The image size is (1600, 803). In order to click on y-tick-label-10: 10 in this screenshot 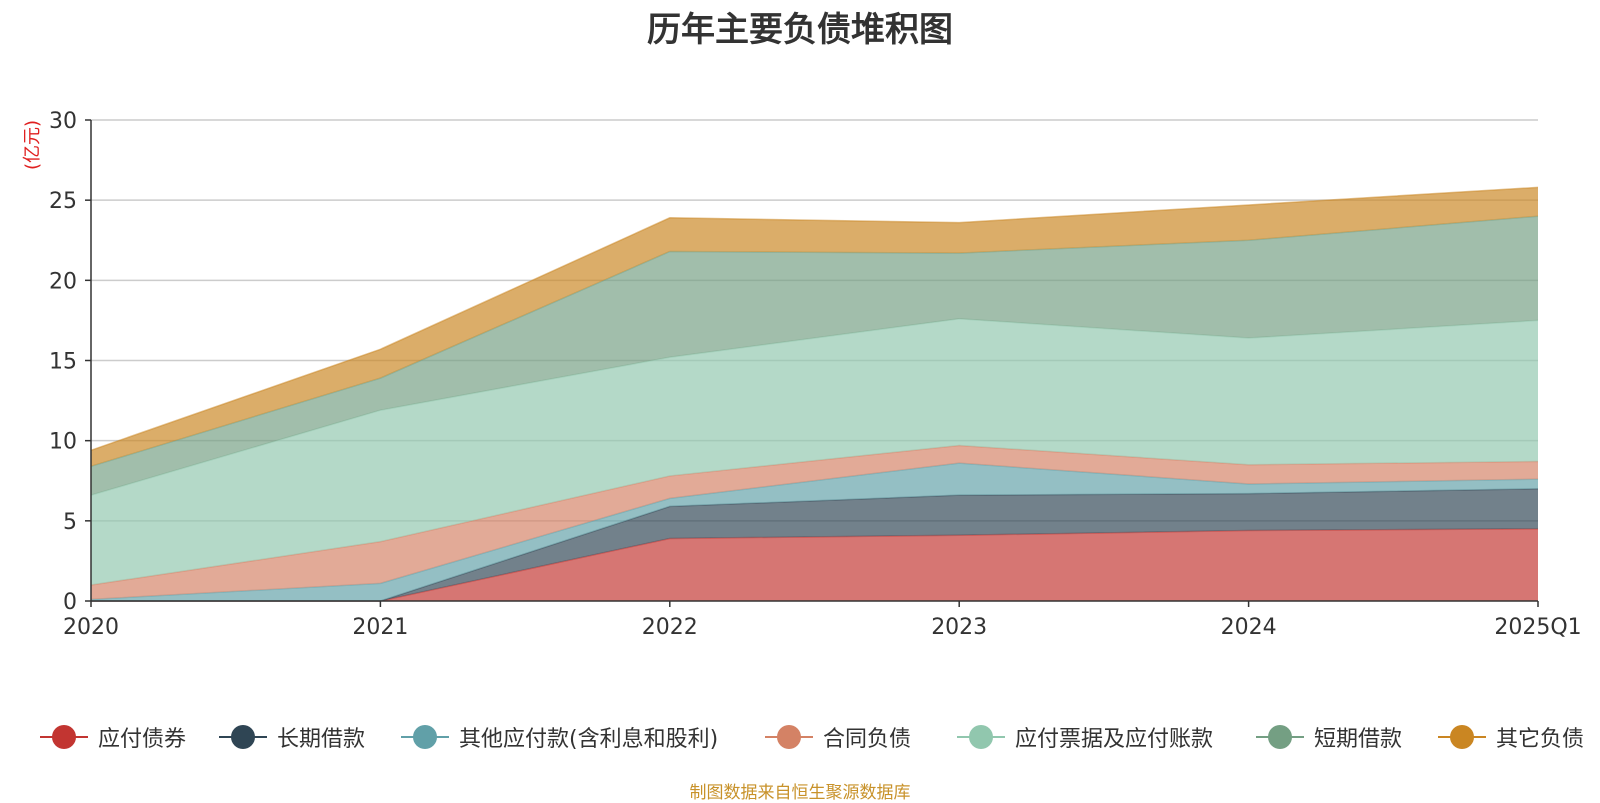, I will do `click(63, 442)`.